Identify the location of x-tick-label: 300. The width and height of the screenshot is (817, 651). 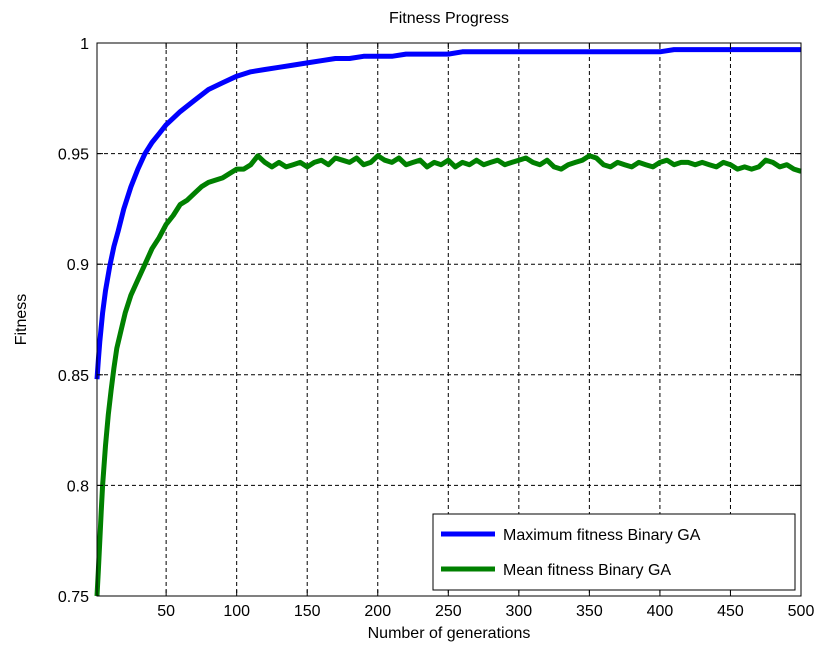
(518, 611).